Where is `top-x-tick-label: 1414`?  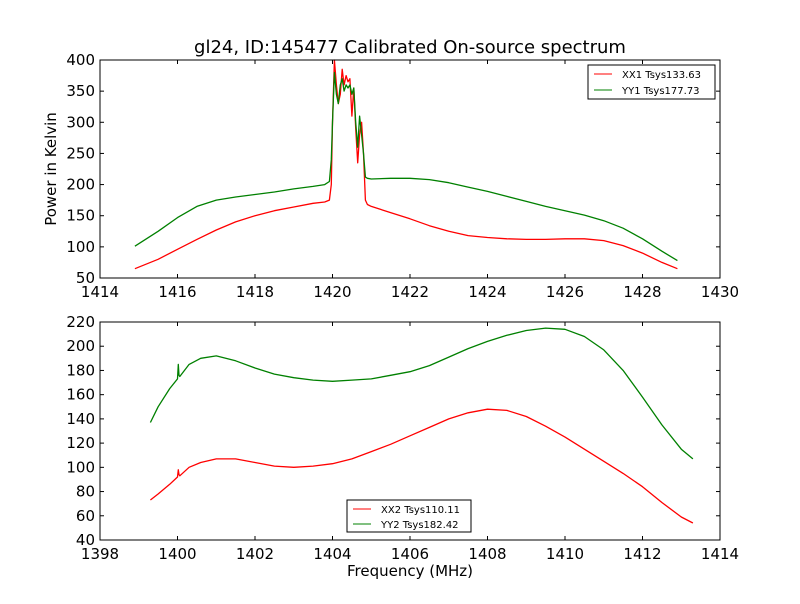
top-x-tick-label: 1414 is located at coordinates (100, 292).